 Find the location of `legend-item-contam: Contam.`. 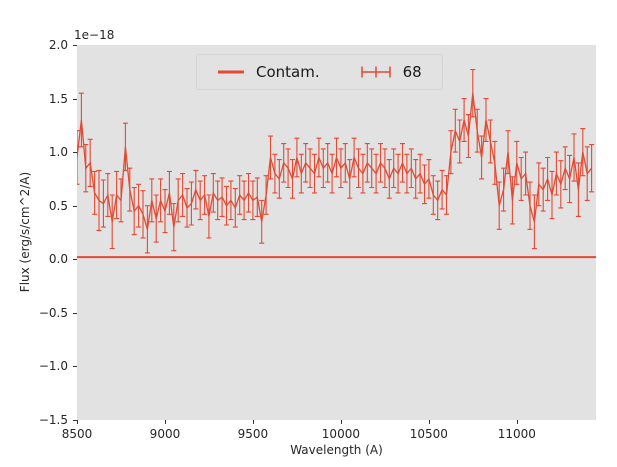

legend-item-contam: Contam. is located at coordinates (268, 72).